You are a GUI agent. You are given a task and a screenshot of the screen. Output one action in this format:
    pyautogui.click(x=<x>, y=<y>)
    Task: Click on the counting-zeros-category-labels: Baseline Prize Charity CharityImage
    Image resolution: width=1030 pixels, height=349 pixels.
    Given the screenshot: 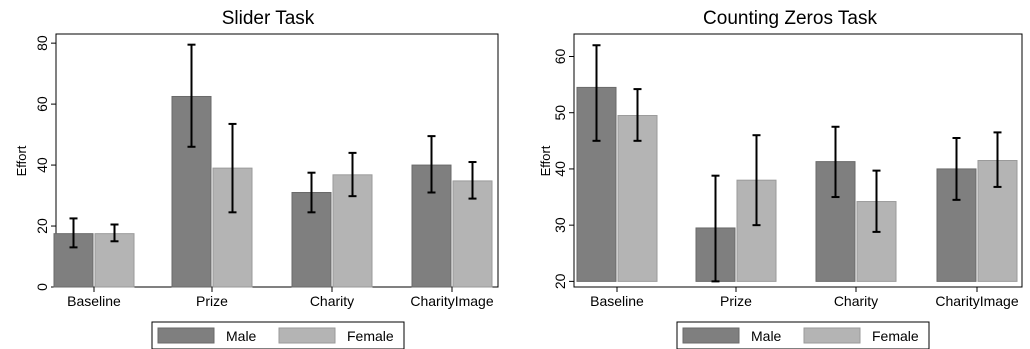 What is the action you would take?
    pyautogui.click(x=804, y=298)
    